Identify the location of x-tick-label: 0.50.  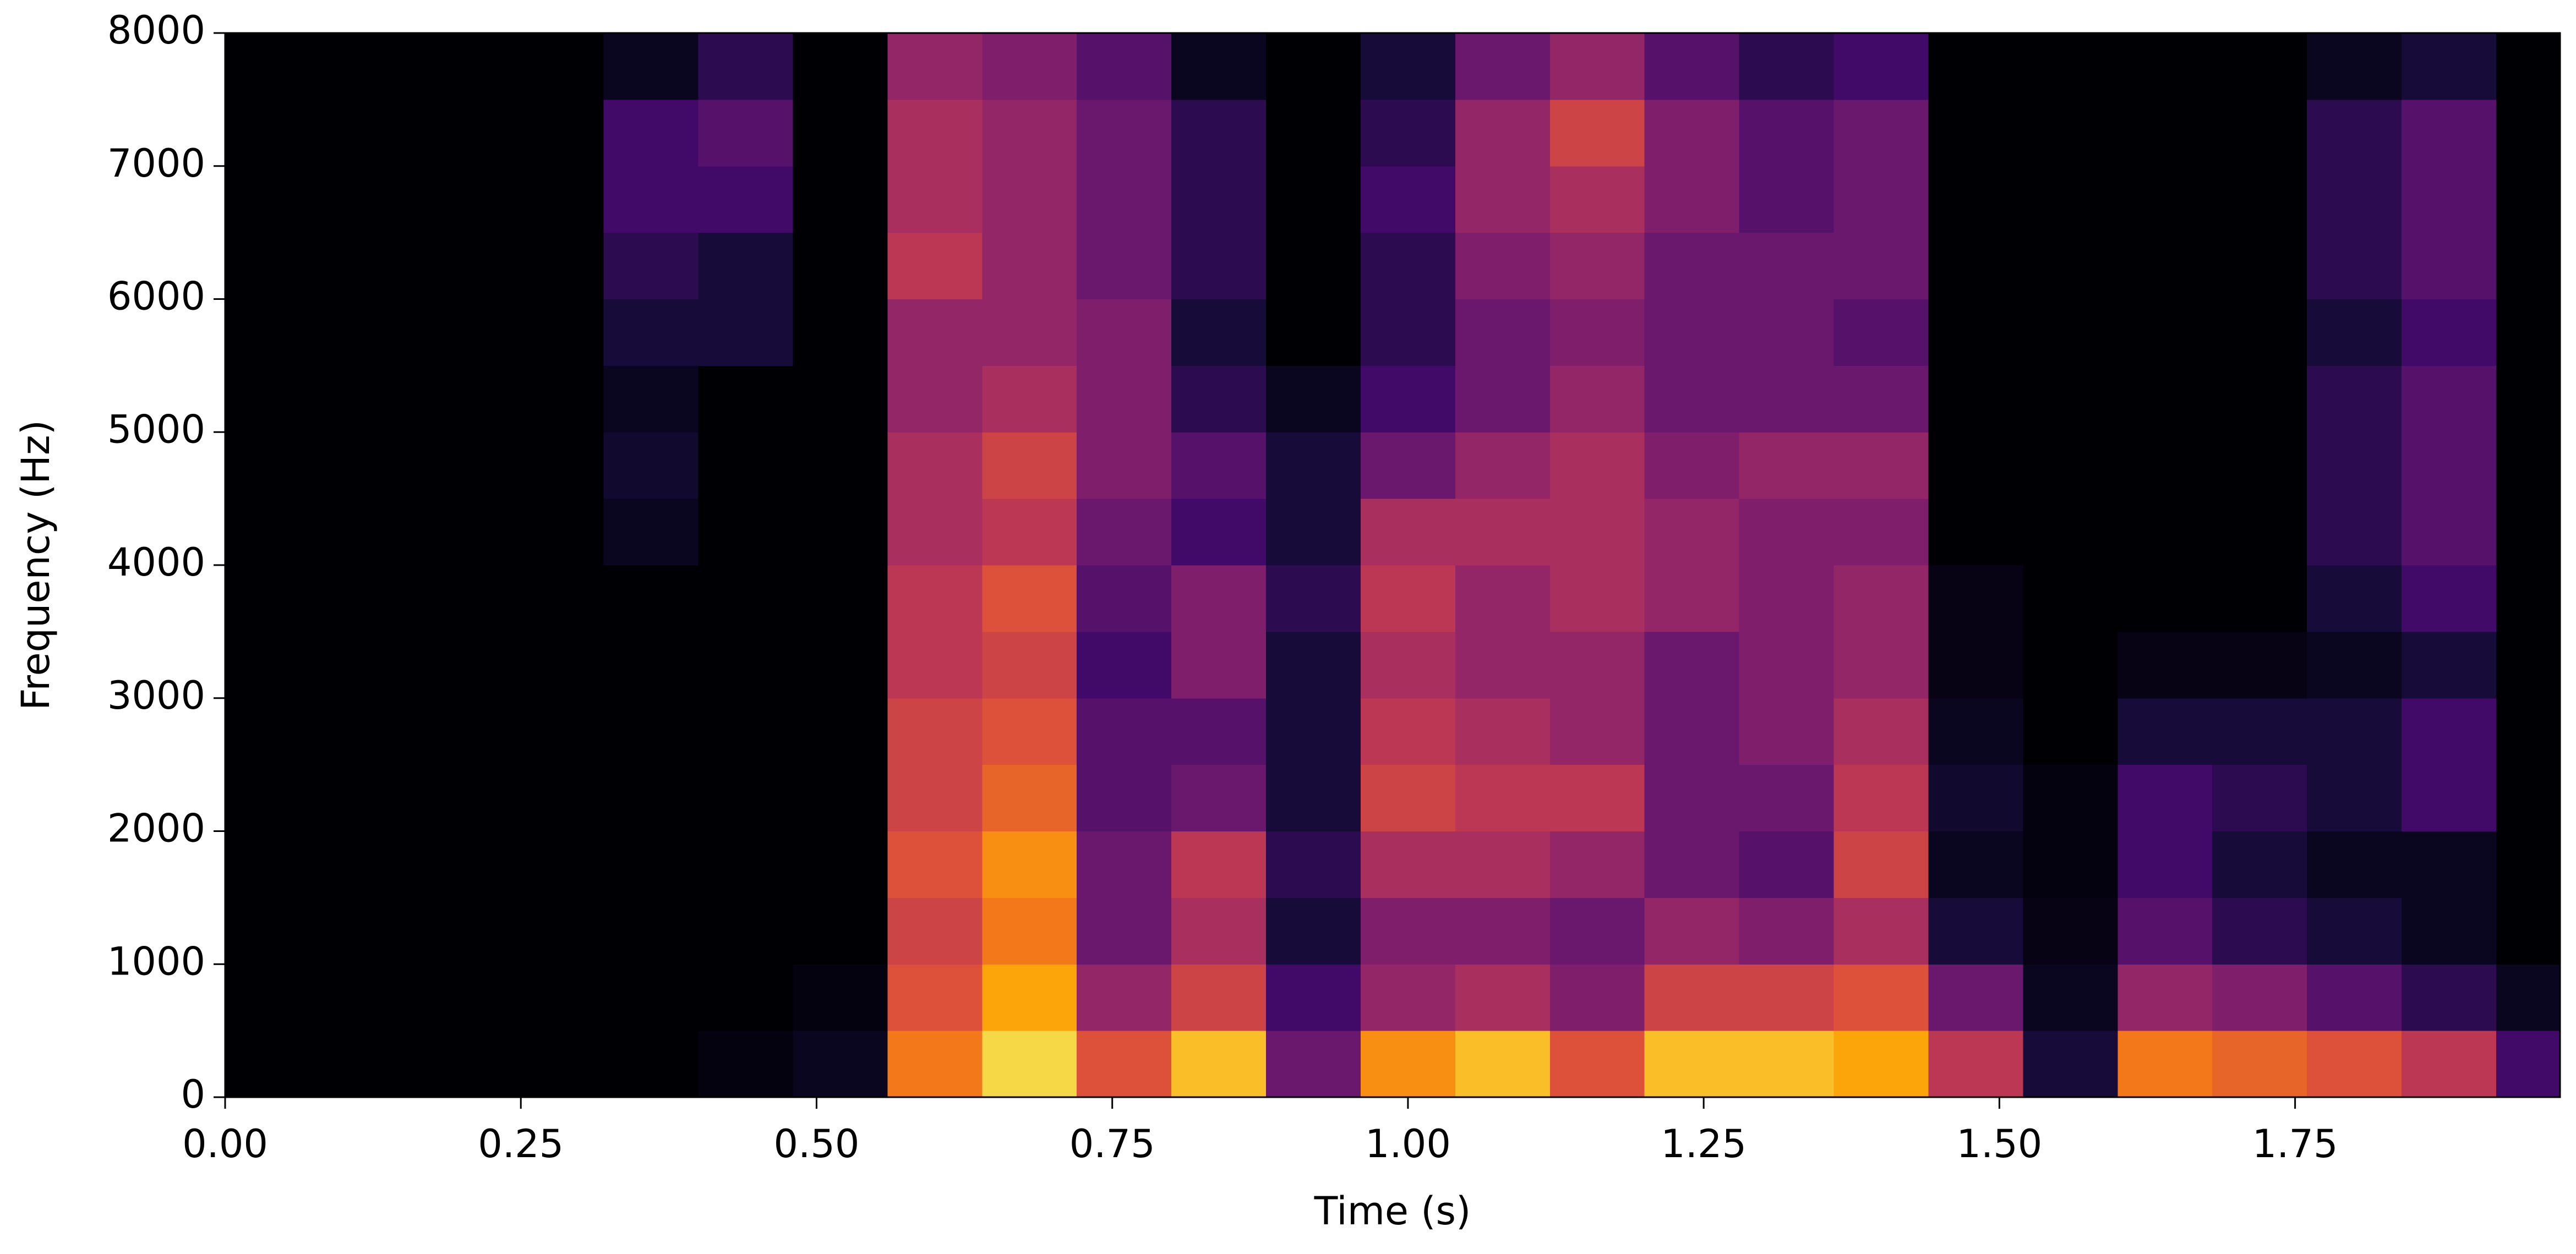
(817, 1144).